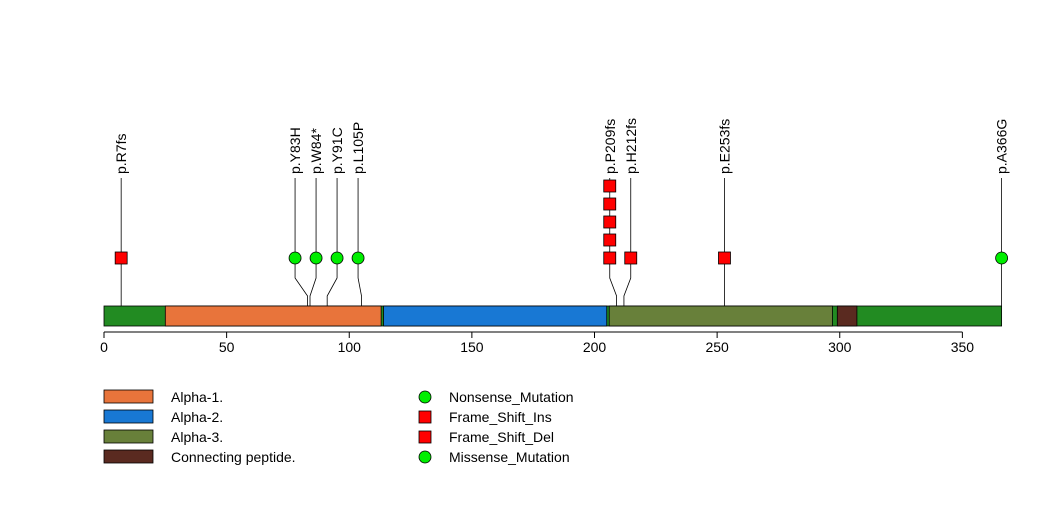 Image resolution: width=1047 pixels, height=524 pixels. Describe the element at coordinates (561, 222) in the screenshot. I see `mutation-markers` at that location.